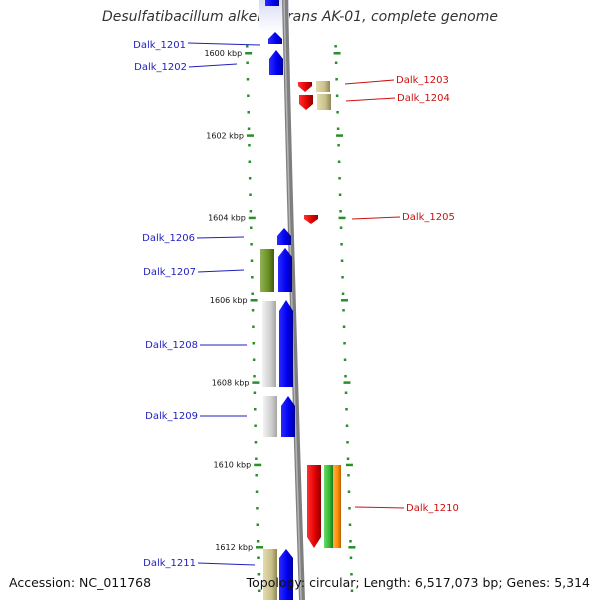  What do you see at coordinates (227, 218) in the screenshot?
I see `tick-label: 1604 kbp` at bounding box center [227, 218].